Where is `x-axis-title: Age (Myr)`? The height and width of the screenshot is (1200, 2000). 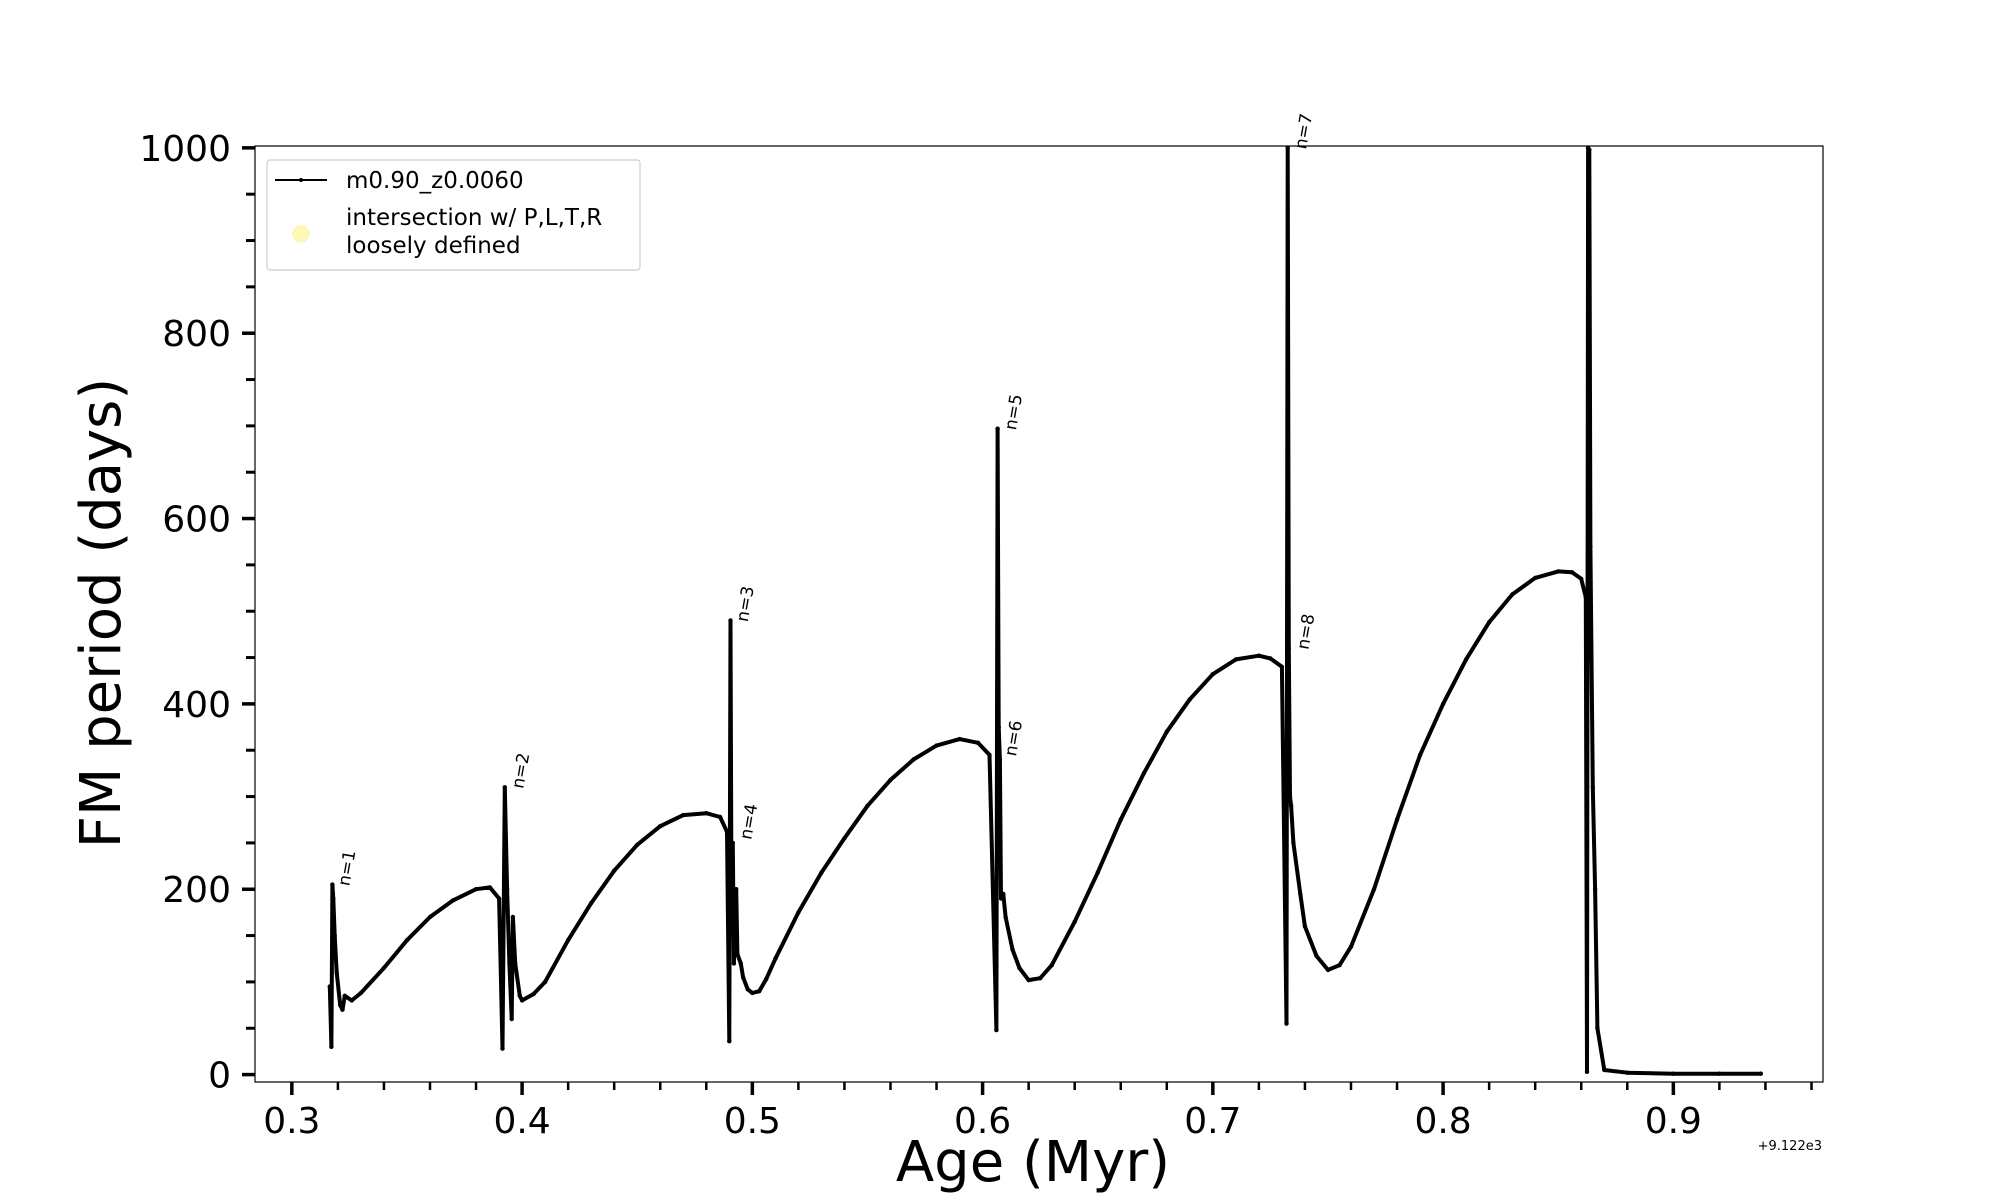 x-axis-title: Age (Myr) is located at coordinates (1033, 1162).